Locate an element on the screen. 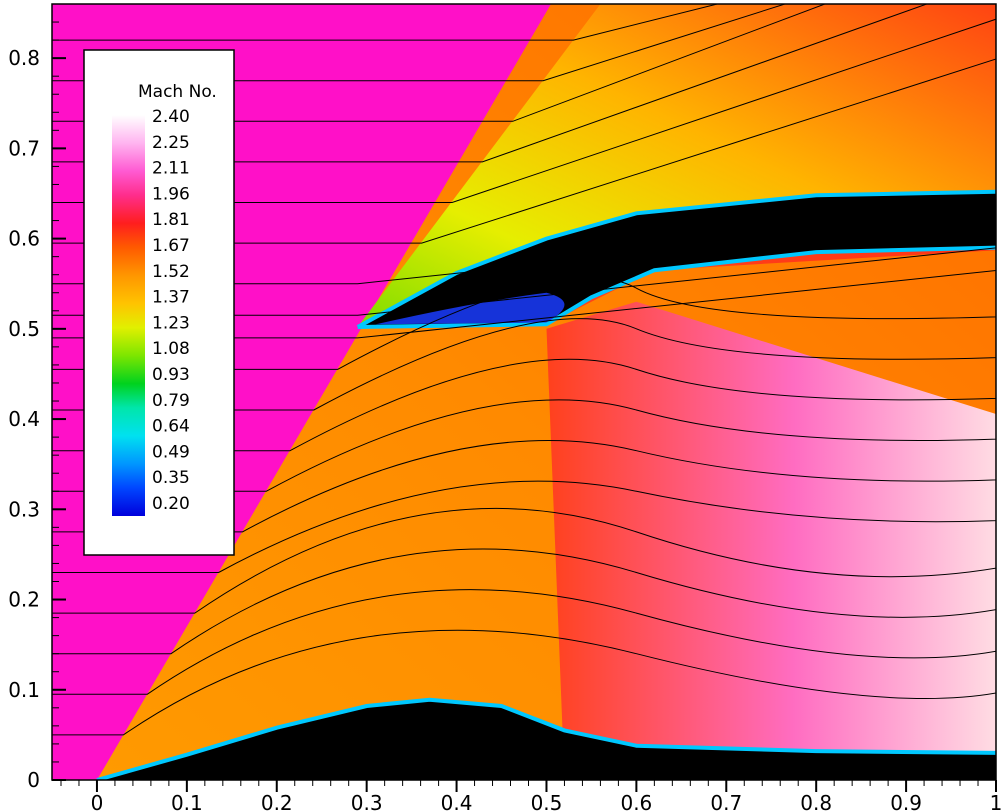  legend-box is located at coordinates (159, 302).